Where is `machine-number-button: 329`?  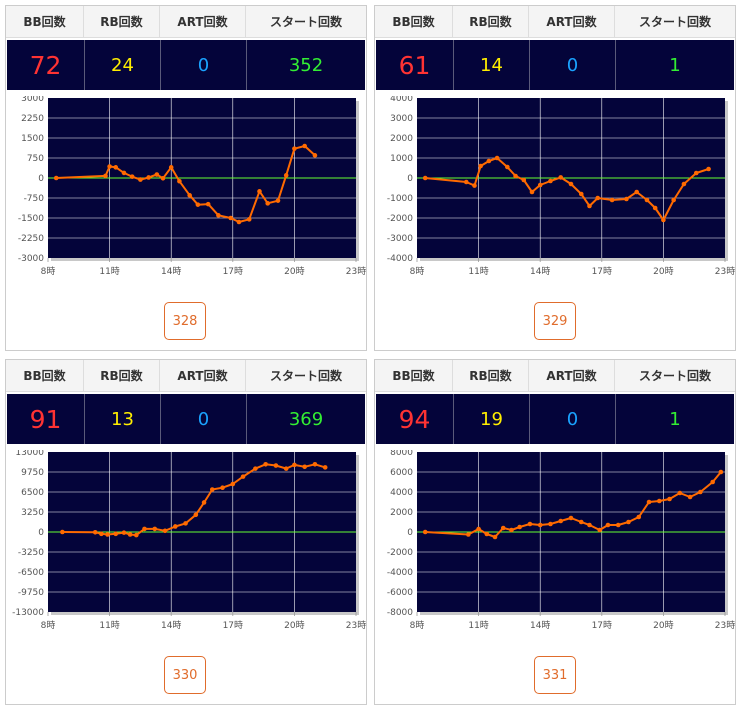
machine-number-button: 329 is located at coordinates (555, 321).